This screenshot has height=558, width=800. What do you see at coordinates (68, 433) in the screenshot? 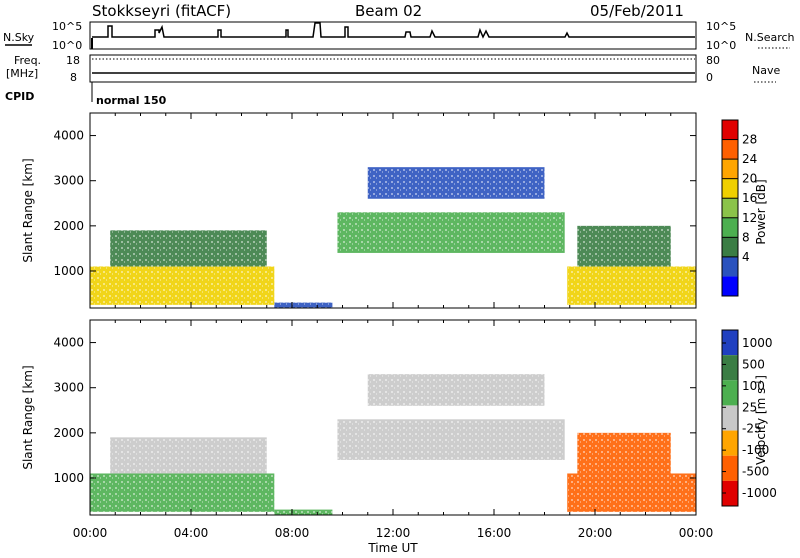
I see `velocity-ytick-label: 2000` at bounding box center [68, 433].